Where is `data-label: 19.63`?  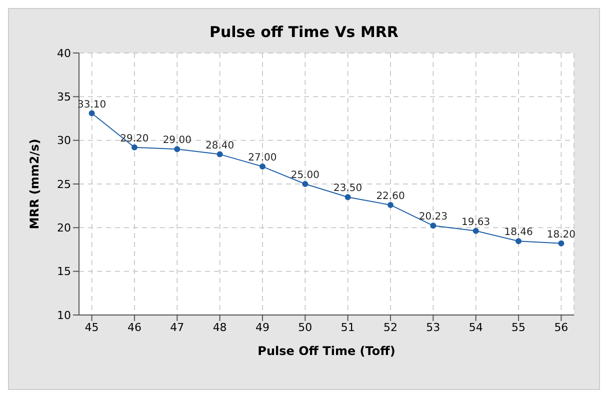
data-label: 19.63 is located at coordinates (476, 222).